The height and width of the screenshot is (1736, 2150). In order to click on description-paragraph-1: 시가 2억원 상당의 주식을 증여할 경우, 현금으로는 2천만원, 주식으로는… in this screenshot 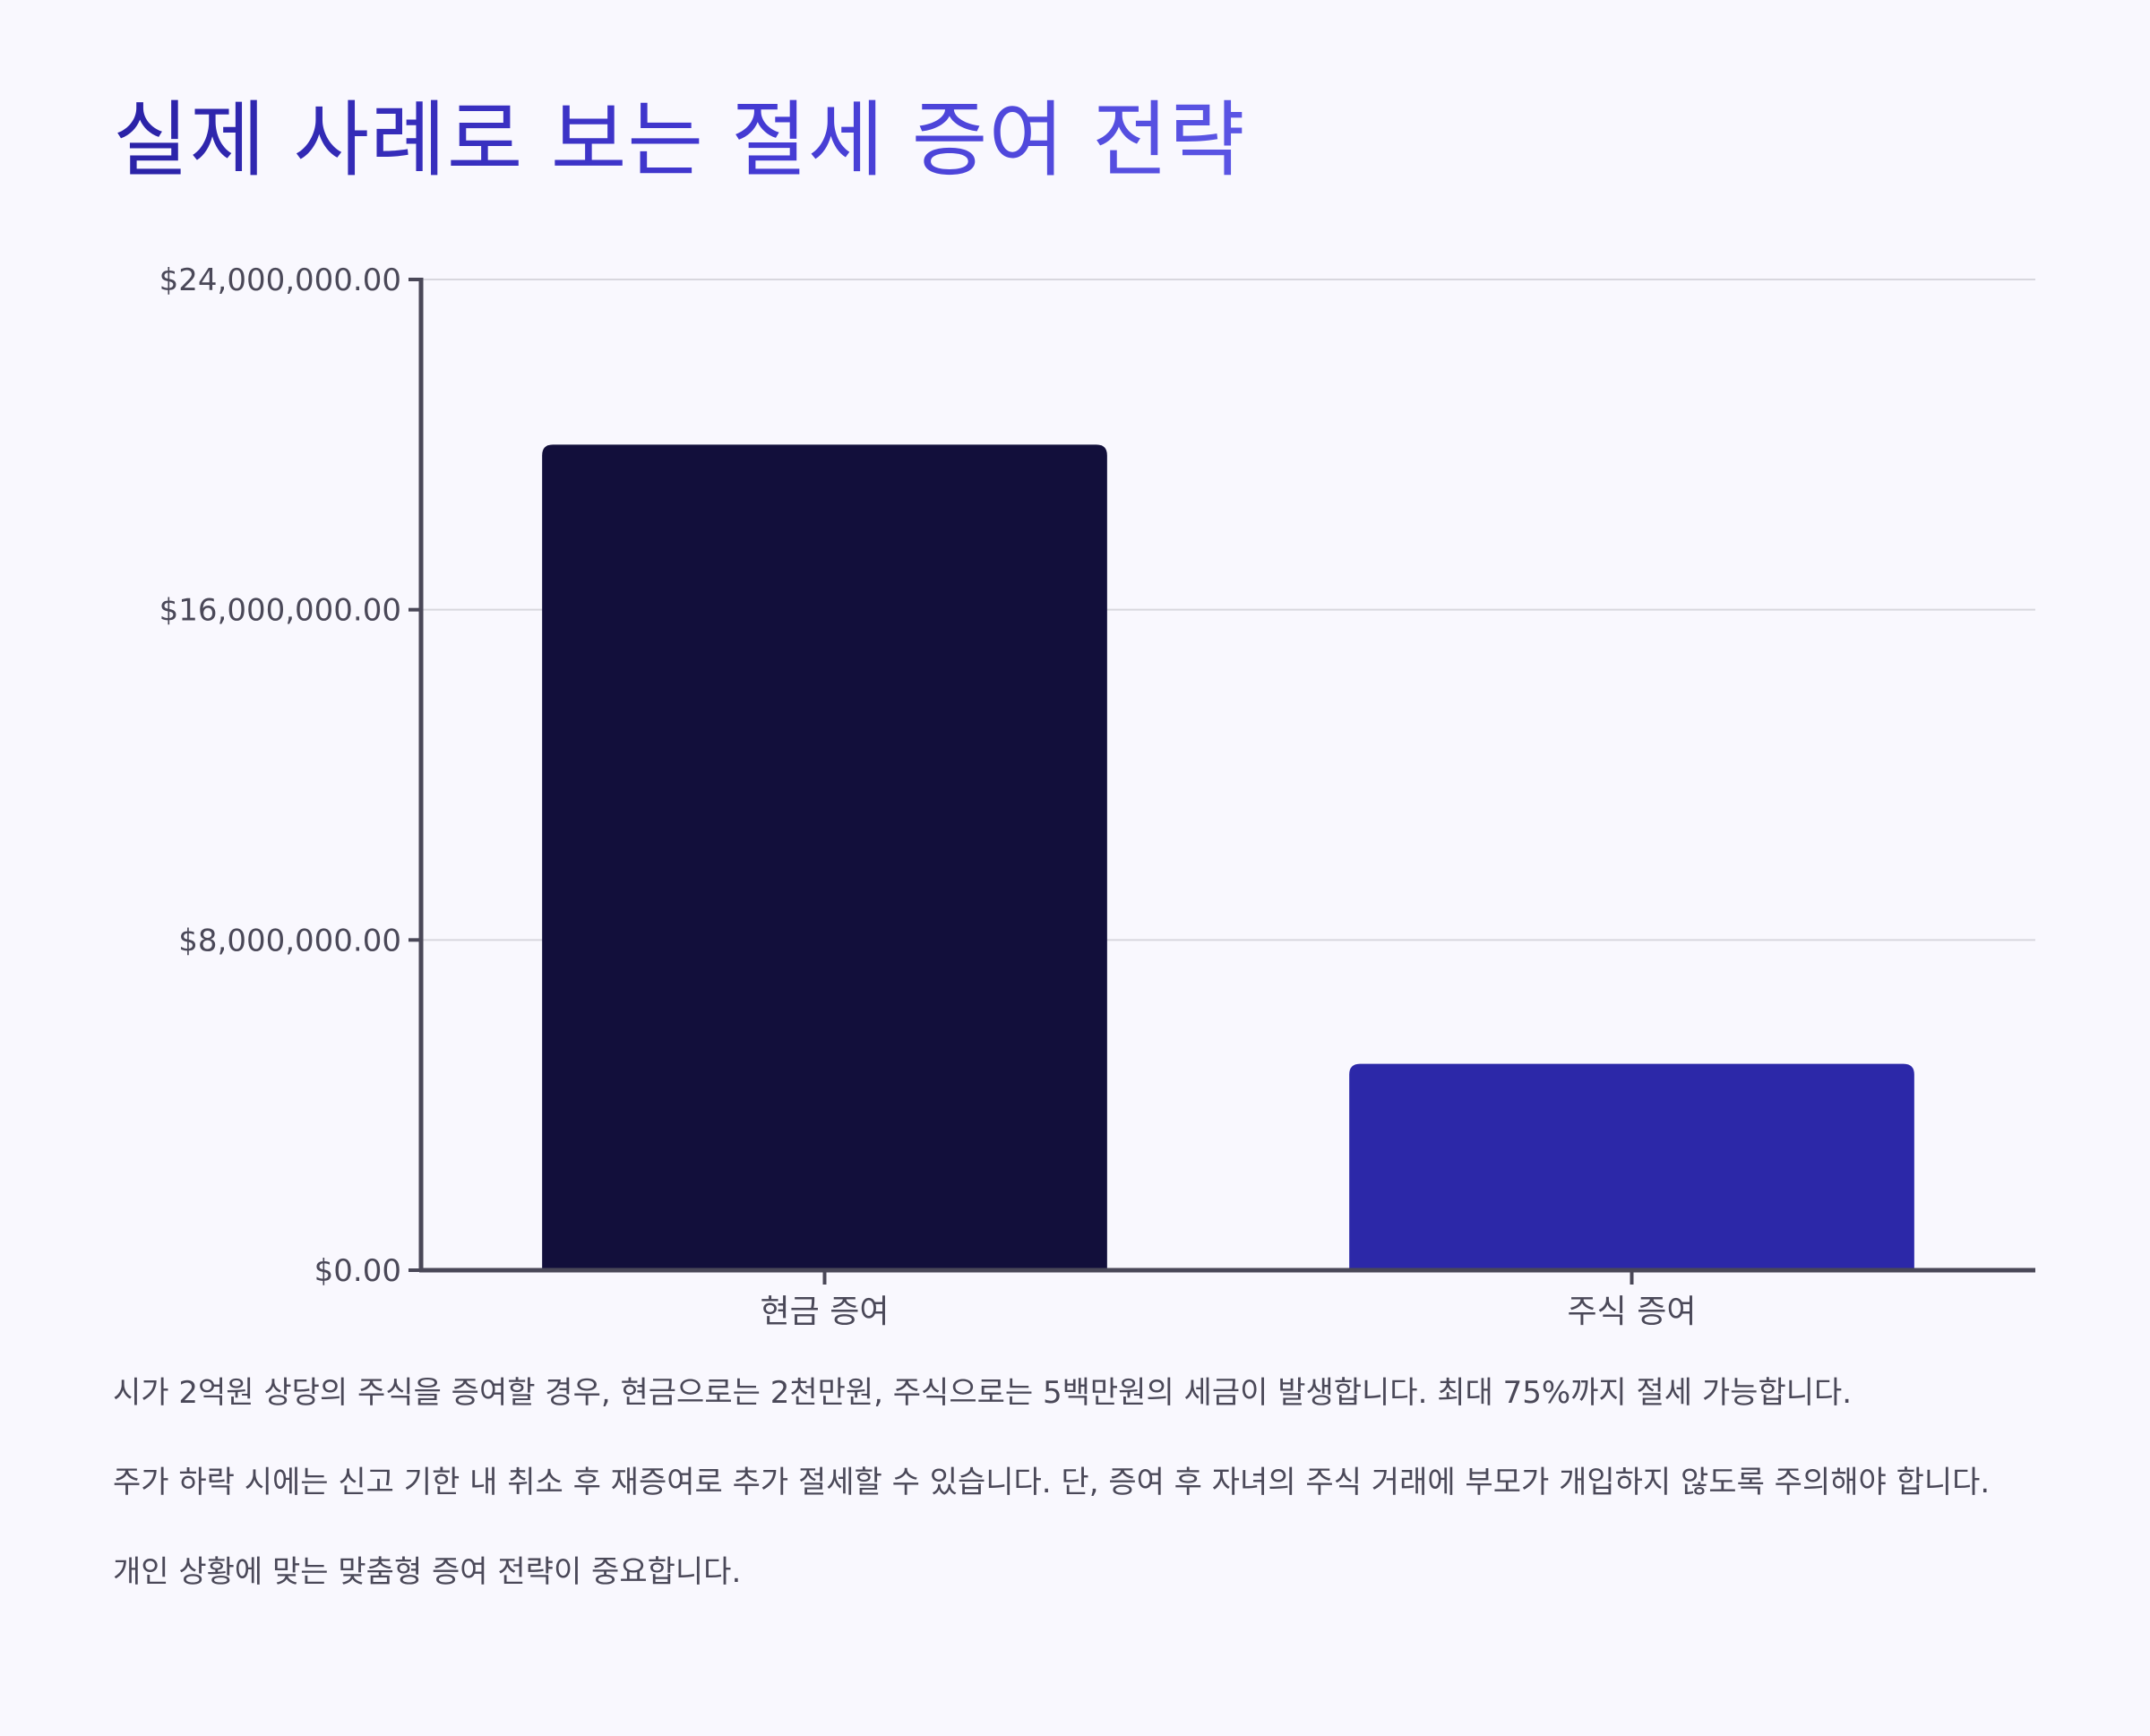, I will do `click(983, 1393)`.